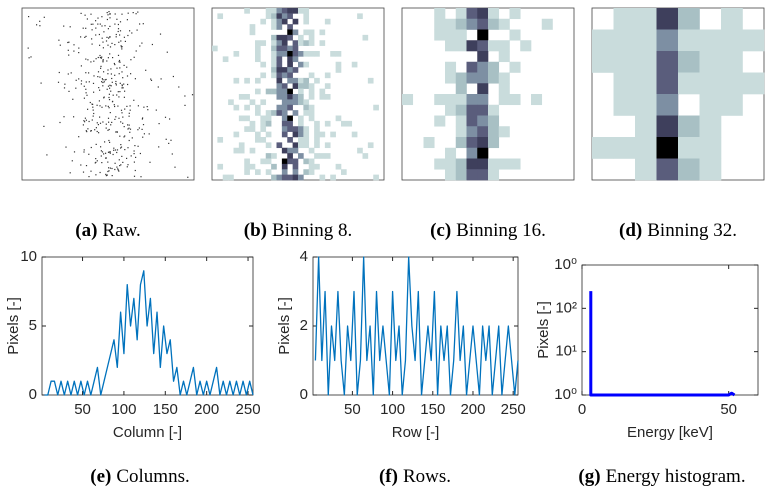  I want to click on caption-label: (d), so click(630, 230).